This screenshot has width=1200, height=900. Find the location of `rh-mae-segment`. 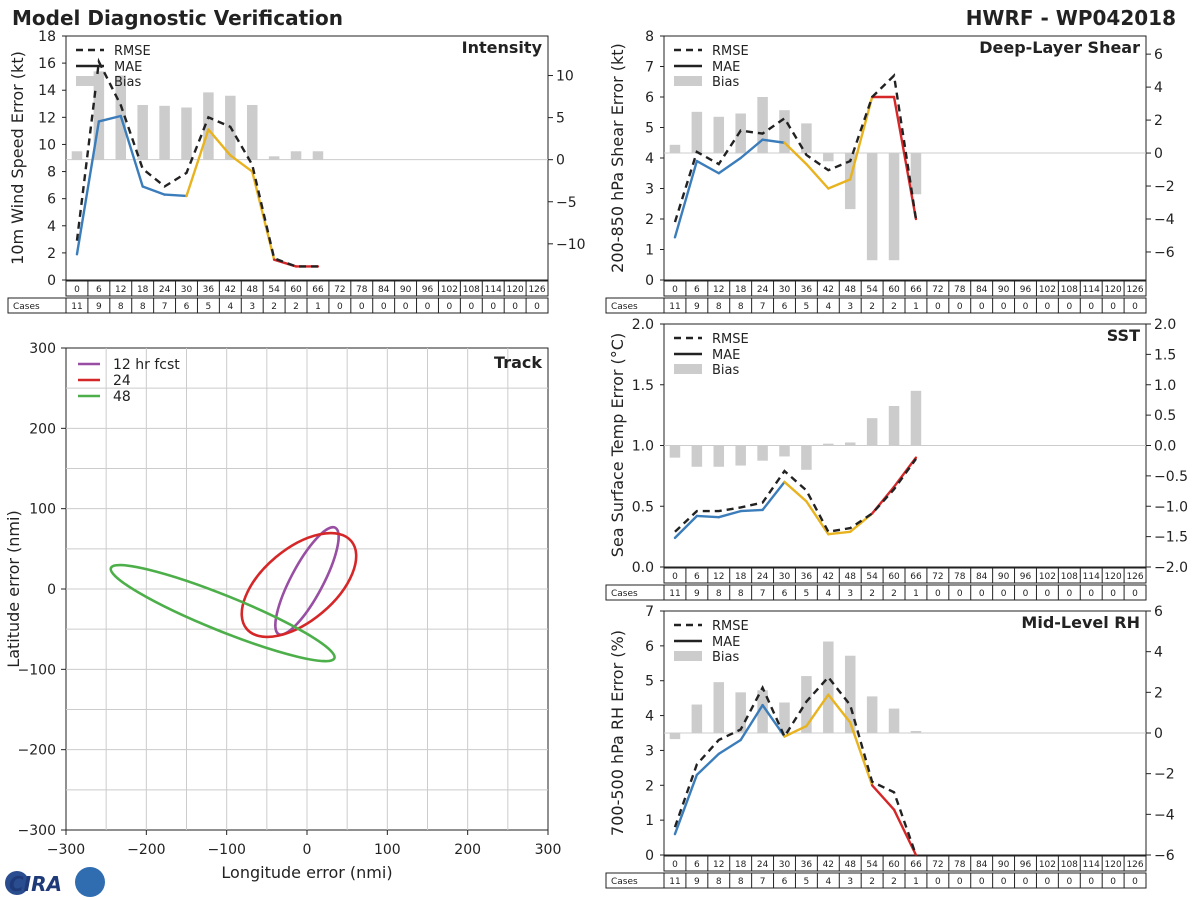

rh-mae-segment is located at coordinates (729, 747).